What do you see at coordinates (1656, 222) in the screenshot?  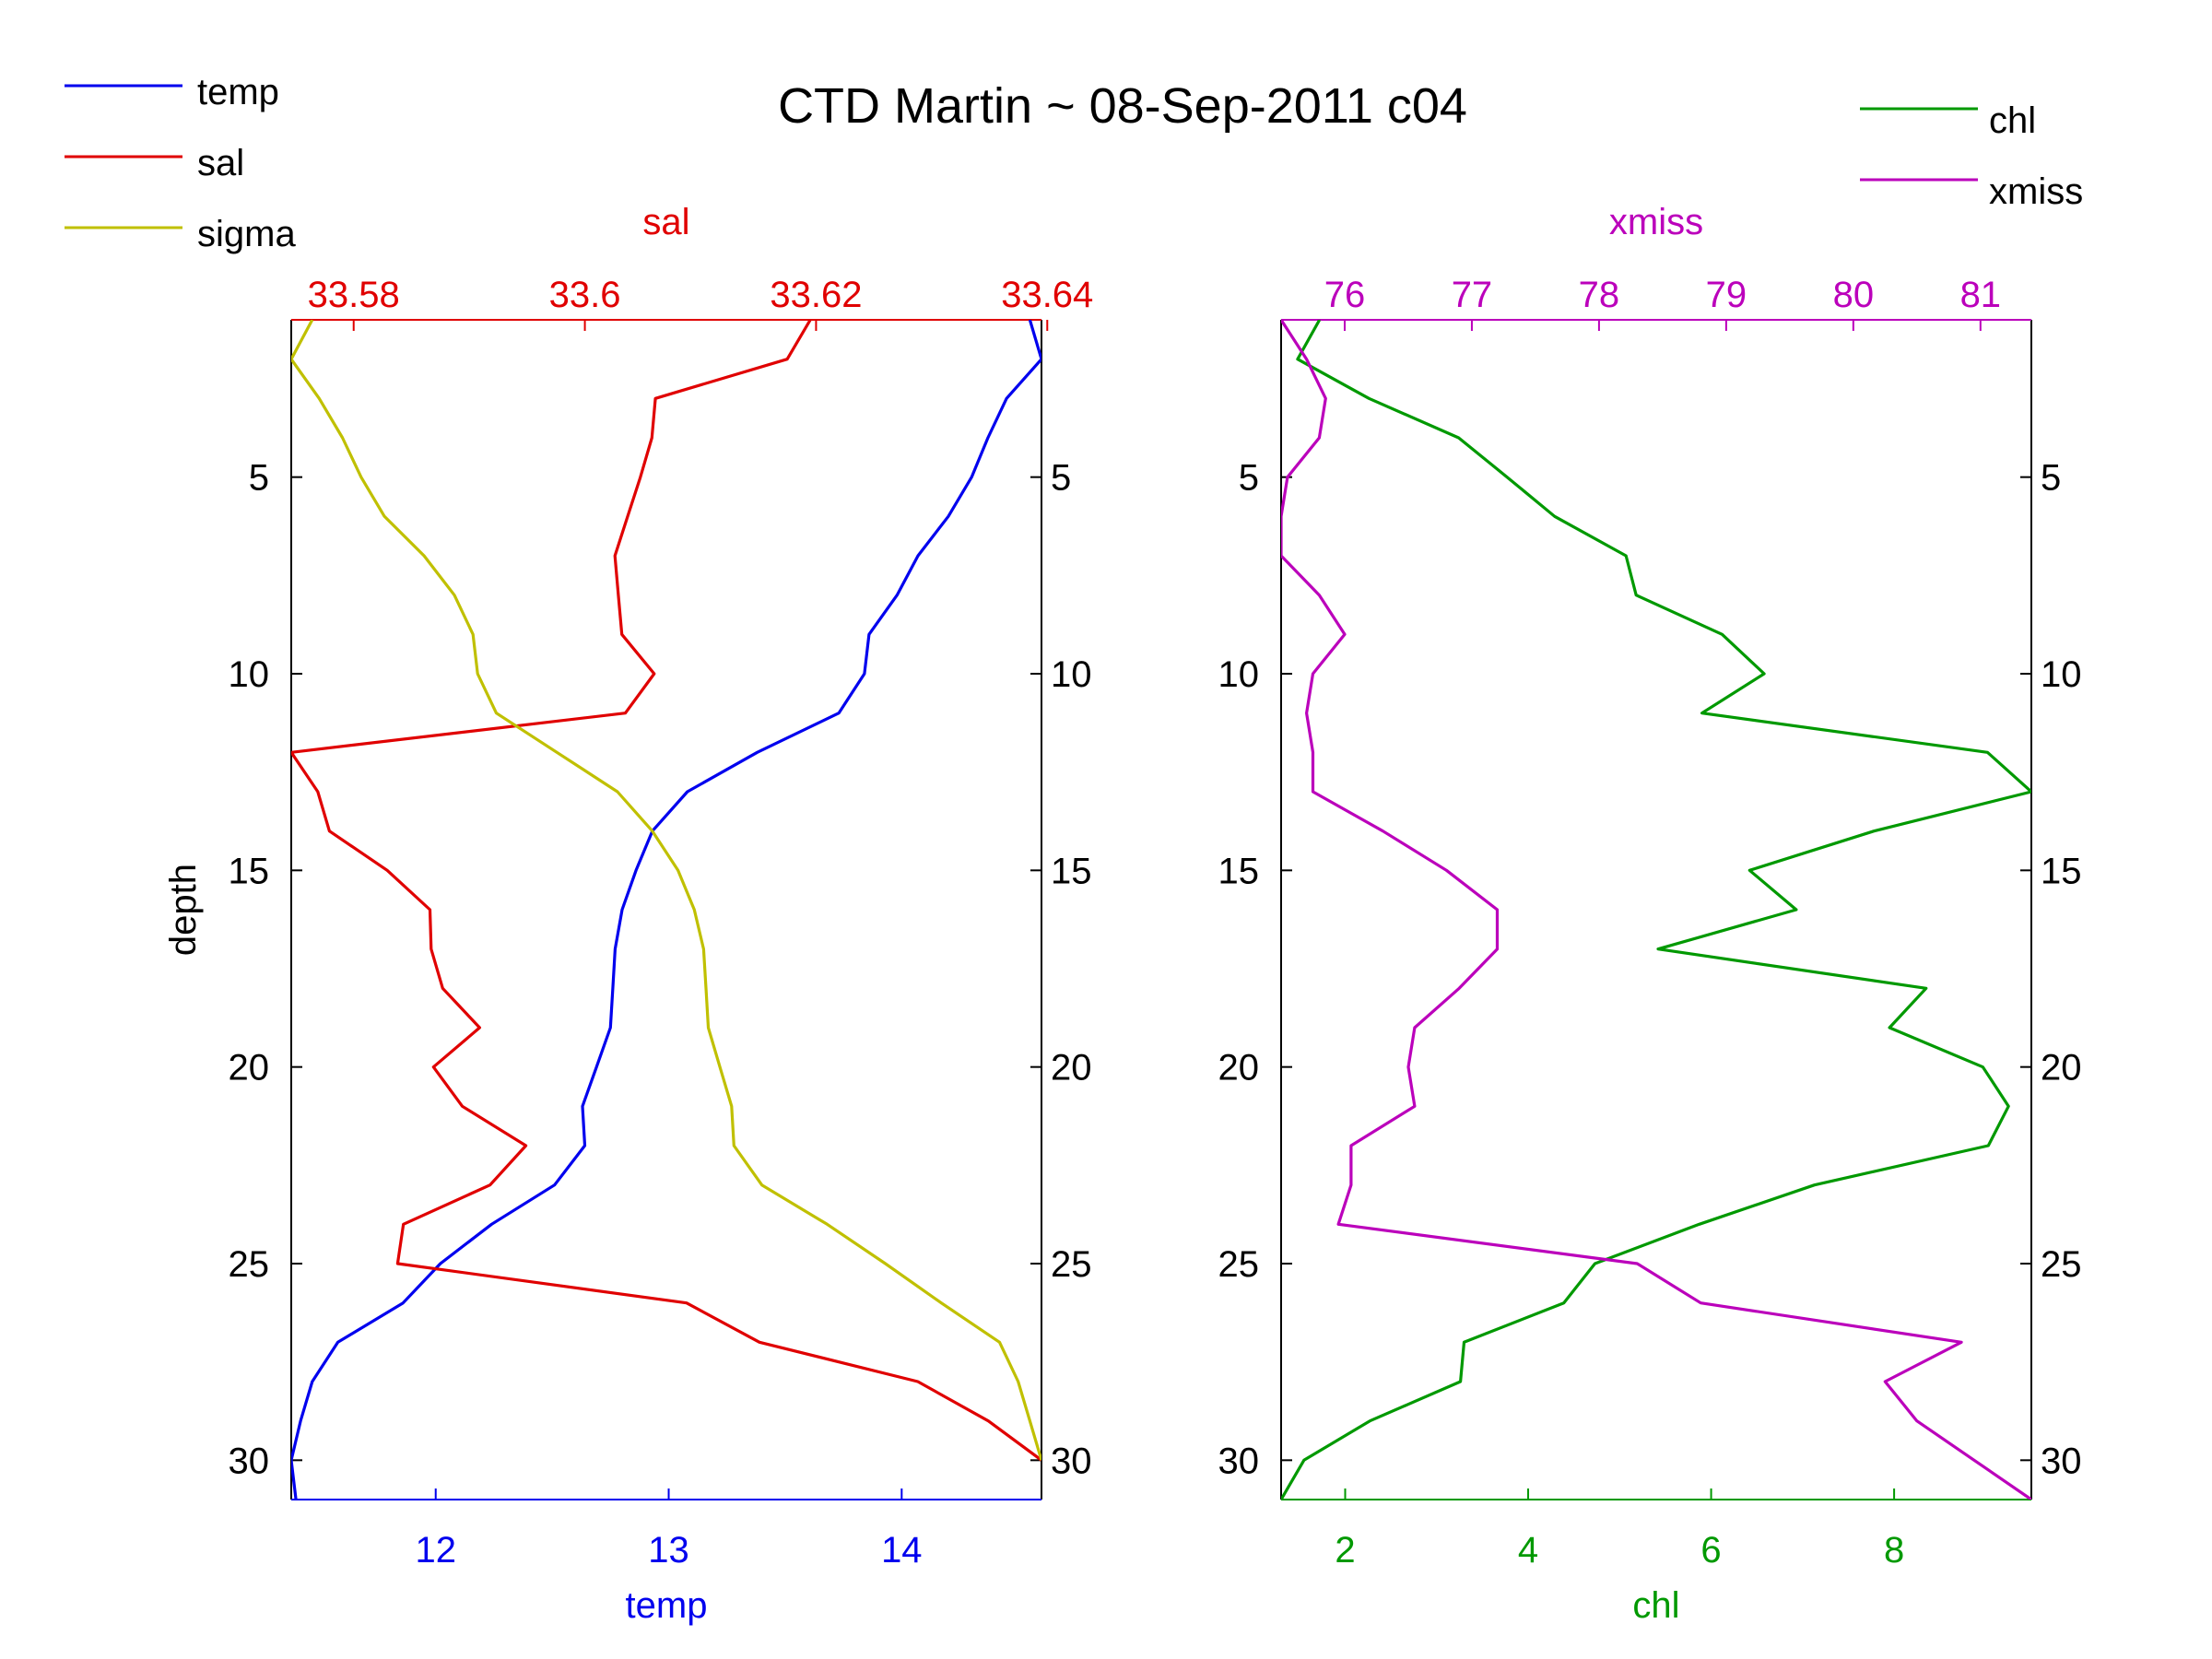 I see `top-axis-label: xmiss` at bounding box center [1656, 222].